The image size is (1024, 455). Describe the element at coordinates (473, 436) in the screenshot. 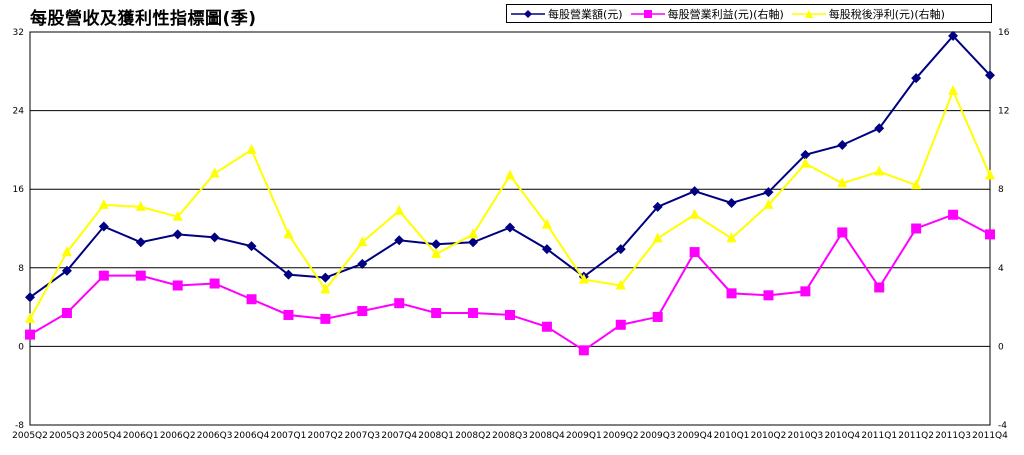

I see `x-tick-label: 2008Q2` at that location.